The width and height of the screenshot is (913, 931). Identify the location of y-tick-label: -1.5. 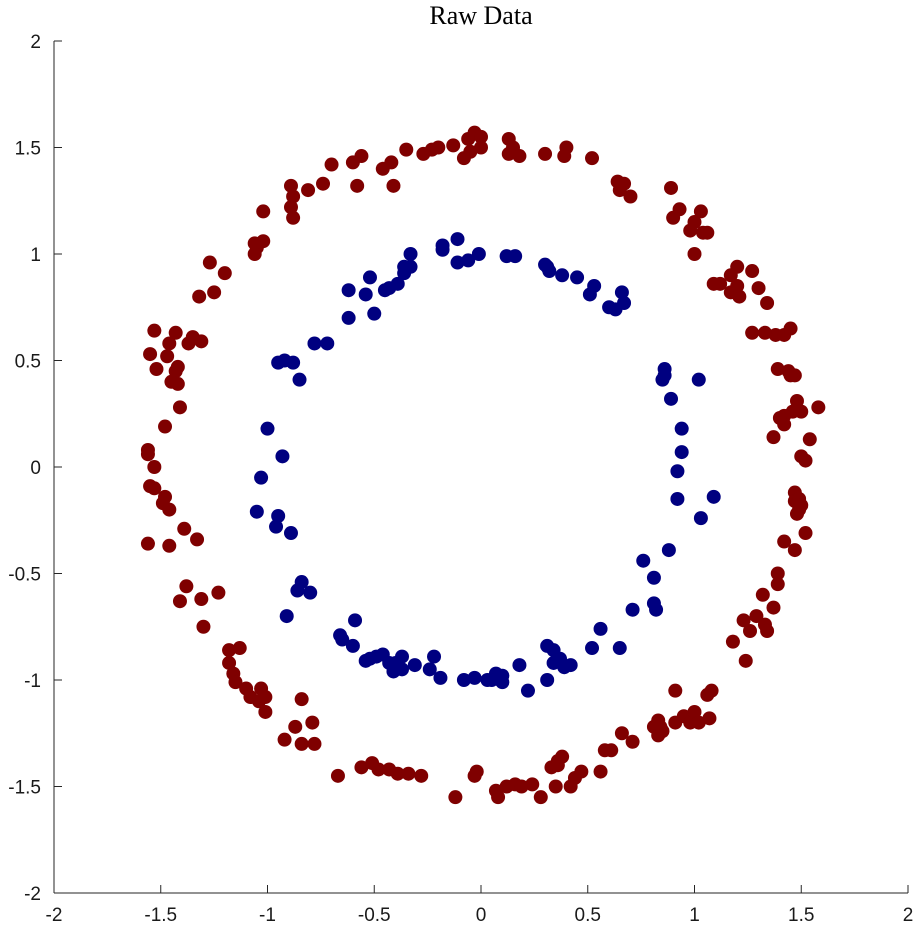
(24, 788).